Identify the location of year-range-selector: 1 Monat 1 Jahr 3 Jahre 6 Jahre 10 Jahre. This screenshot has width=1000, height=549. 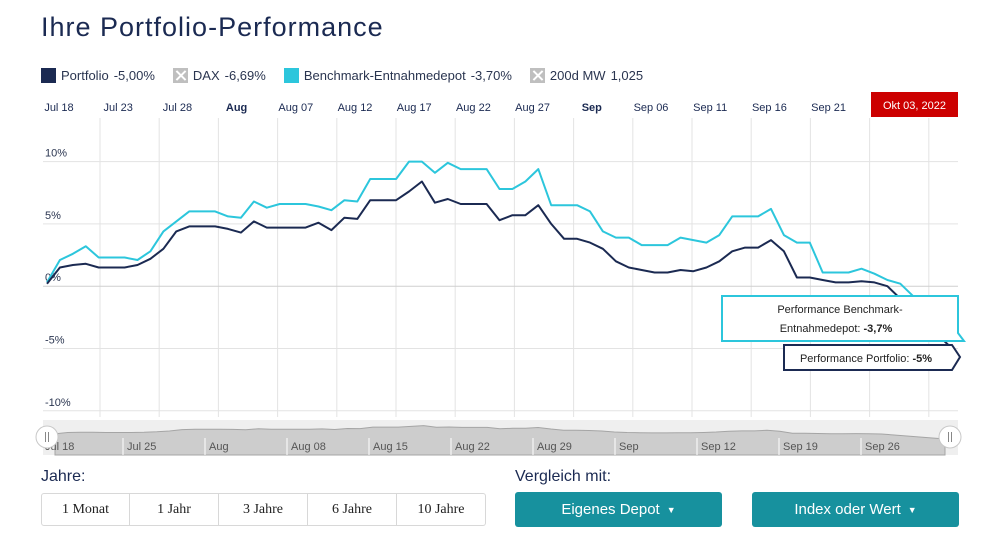
(263, 509).